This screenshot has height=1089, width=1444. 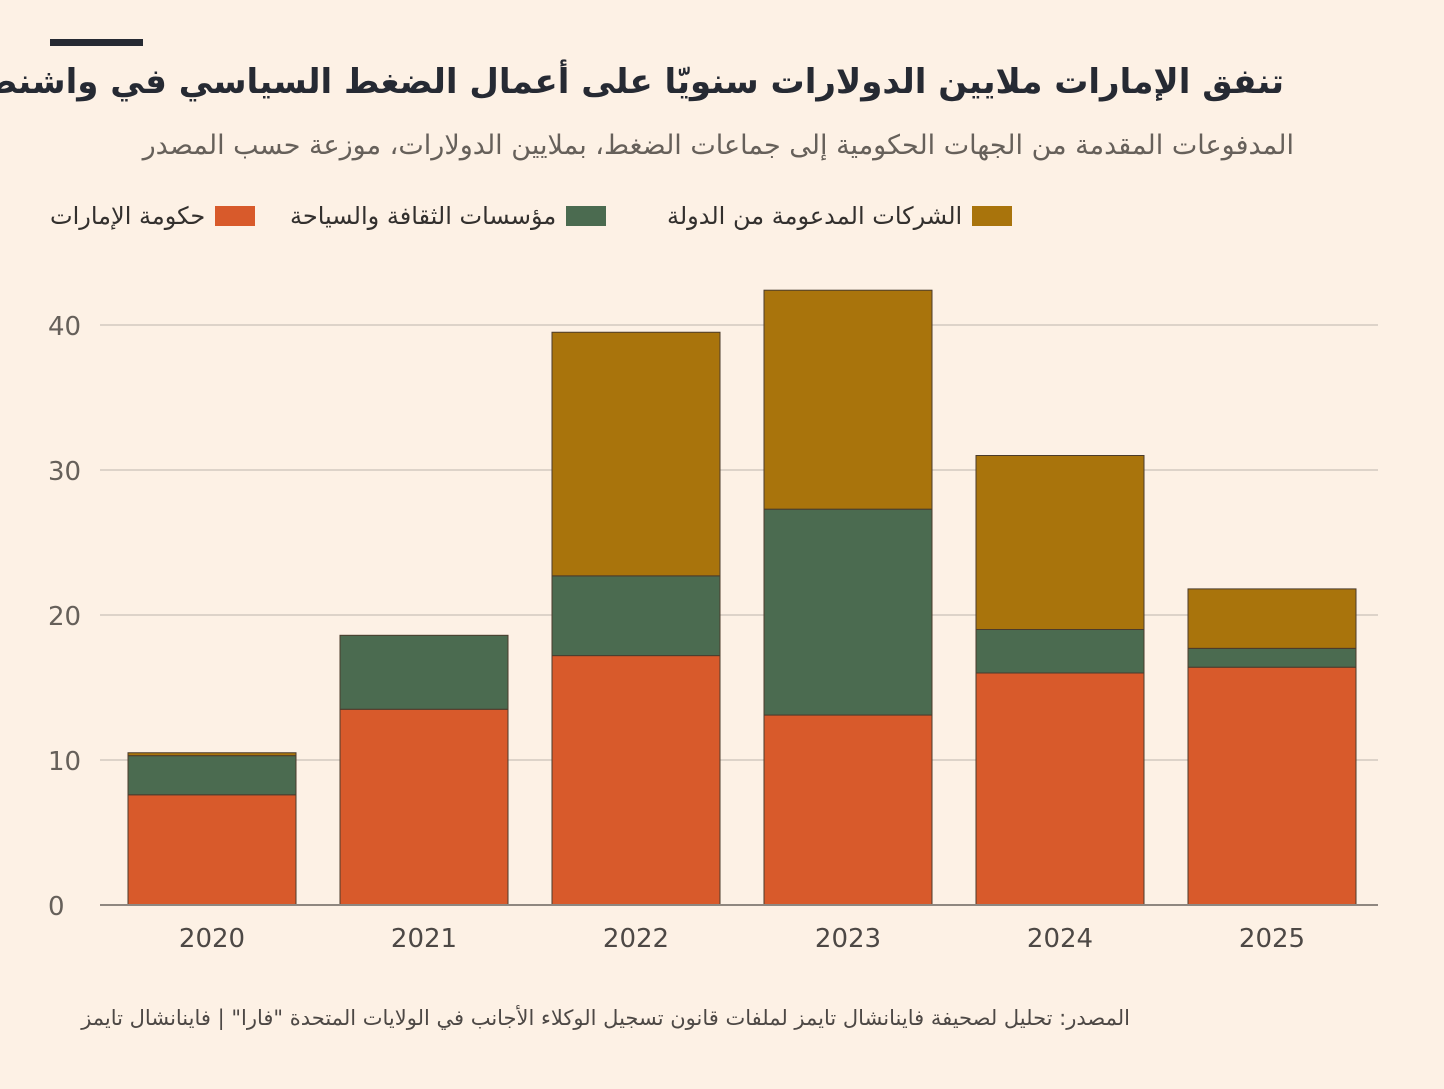 What do you see at coordinates (815, 216) in the screenshot?
I see `legend-label-state-companies: الشركات المدعومة من الدولة` at bounding box center [815, 216].